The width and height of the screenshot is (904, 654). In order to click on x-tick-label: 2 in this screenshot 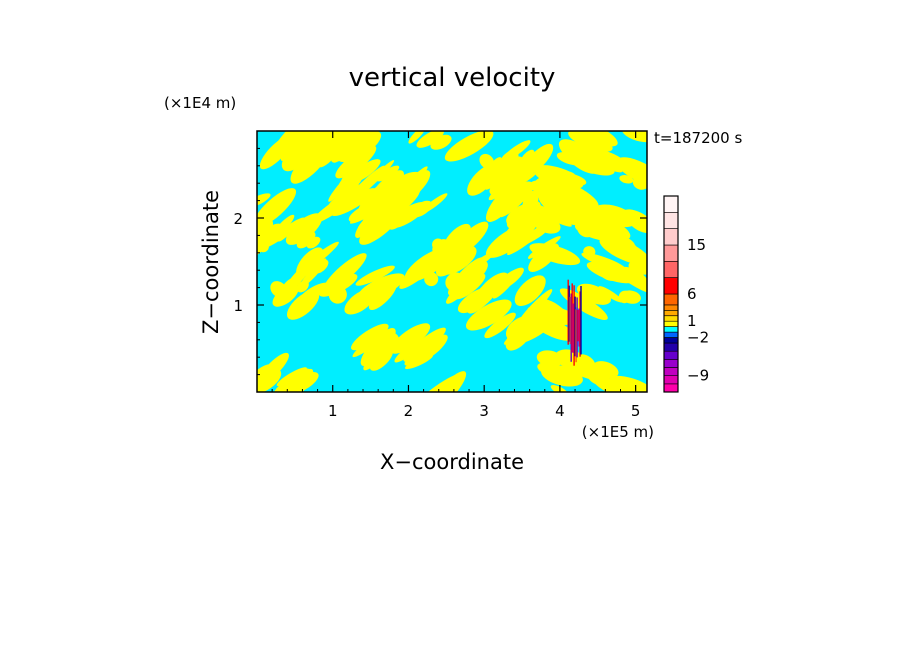, I will do `click(409, 411)`.